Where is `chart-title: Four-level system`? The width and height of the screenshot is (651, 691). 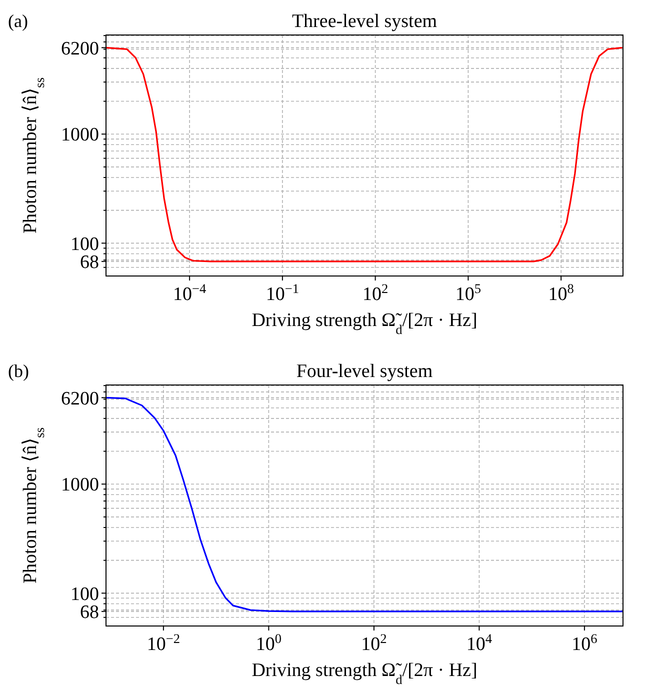
chart-title: Four-level system is located at coordinates (364, 371).